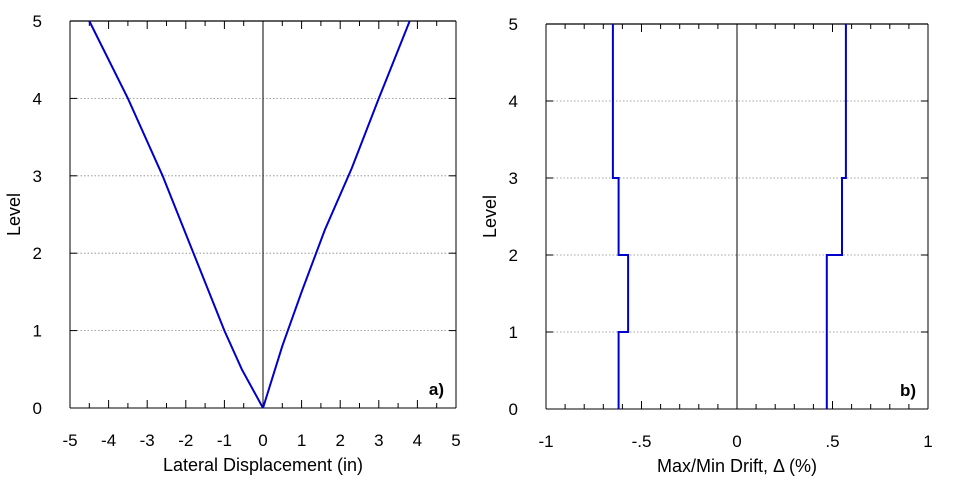  I want to click on panel-a-y-tick-label: 1, so click(37, 331).